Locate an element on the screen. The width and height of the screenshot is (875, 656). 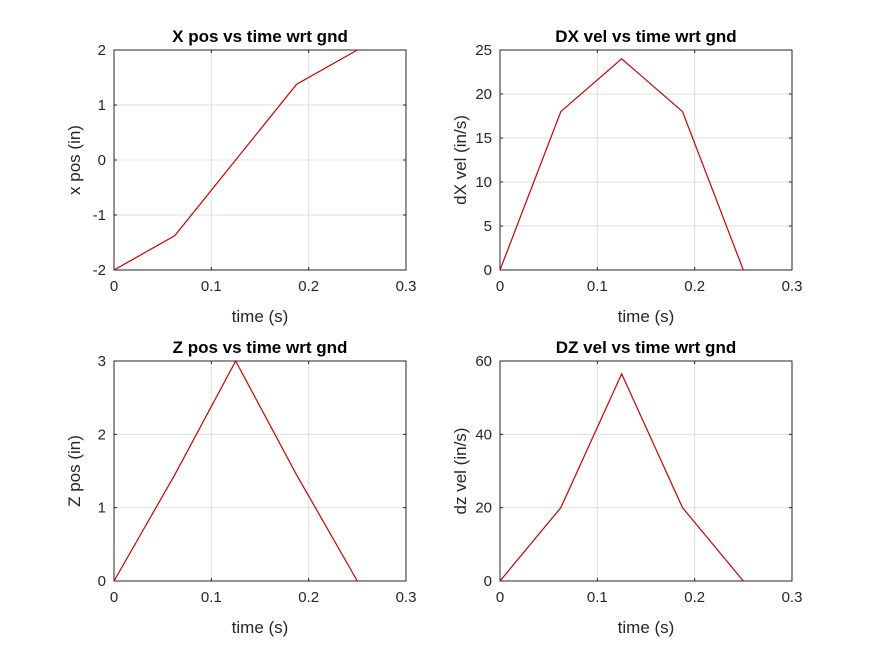
axes-frame-dz-vel is located at coordinates (646, 471).